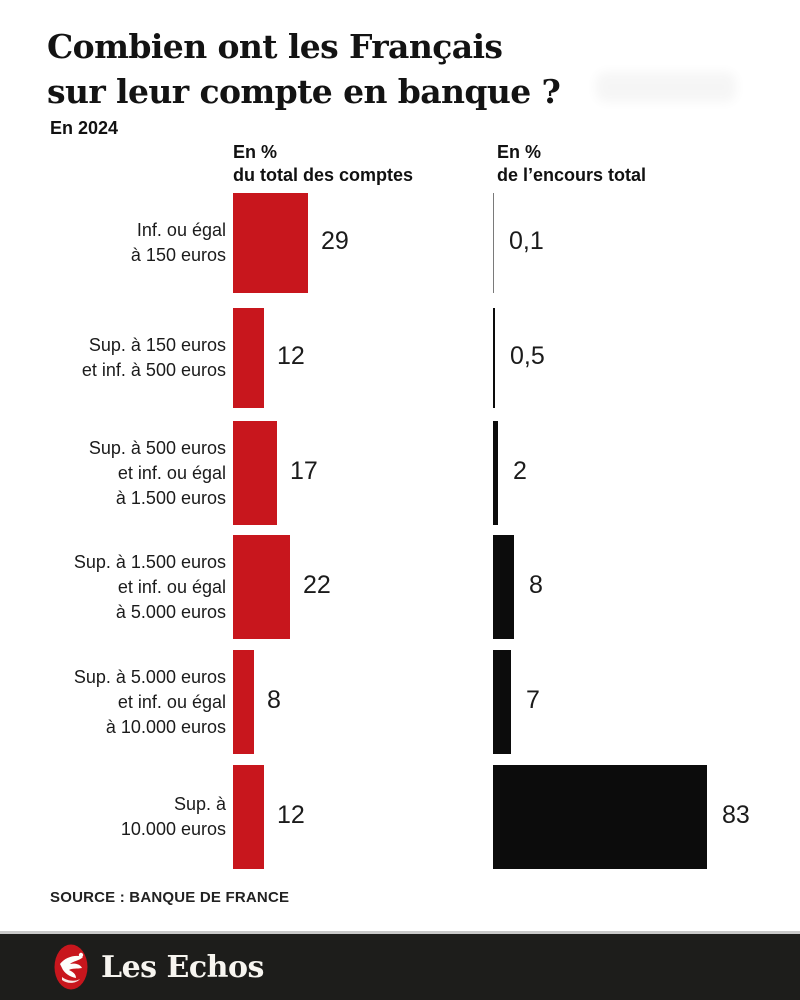  Describe the element at coordinates (170, 897) in the screenshot. I see `source-credit: SOURCE : BANQUE DE FRANCE` at that location.